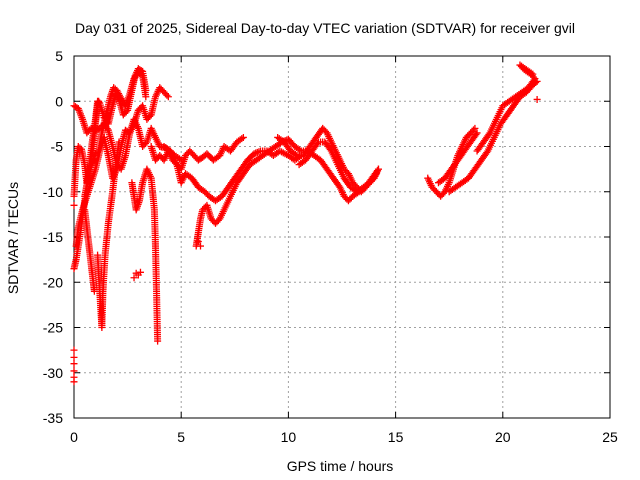  What do you see at coordinates (289, 437) in the screenshot?
I see `x-tick-label: 10` at bounding box center [289, 437].